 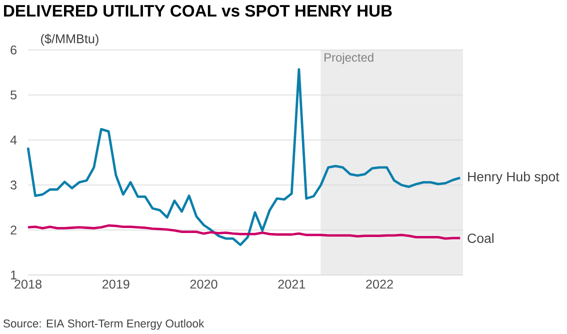 I want to click on band-label: Projected, so click(x=349, y=58).